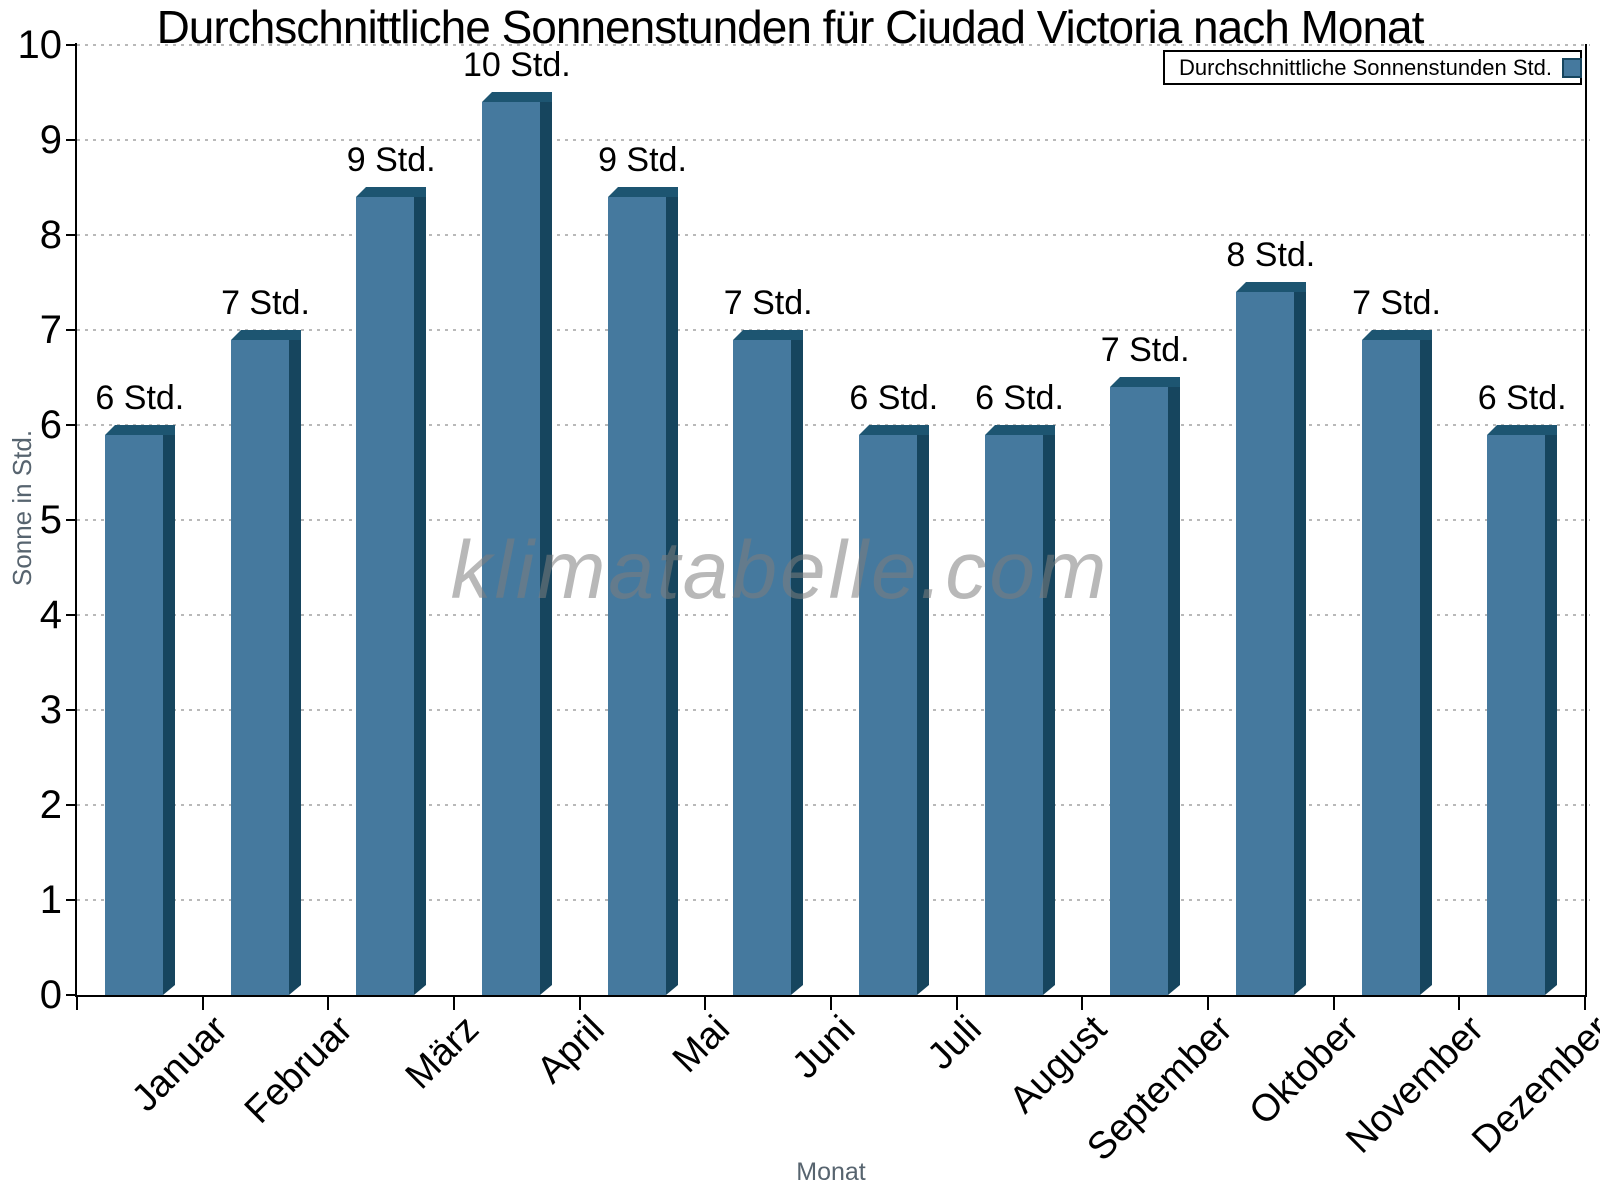  What do you see at coordinates (1522, 710) in the screenshot?
I see `bar-dezember` at bounding box center [1522, 710].